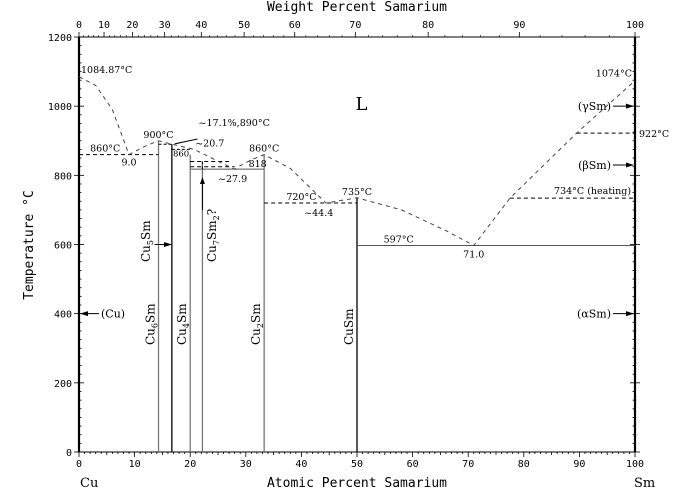 This screenshot has height=494, width=686. What do you see at coordinates (349, 326) in the screenshot?
I see `compound-label-cusm: CuSm` at bounding box center [349, 326].